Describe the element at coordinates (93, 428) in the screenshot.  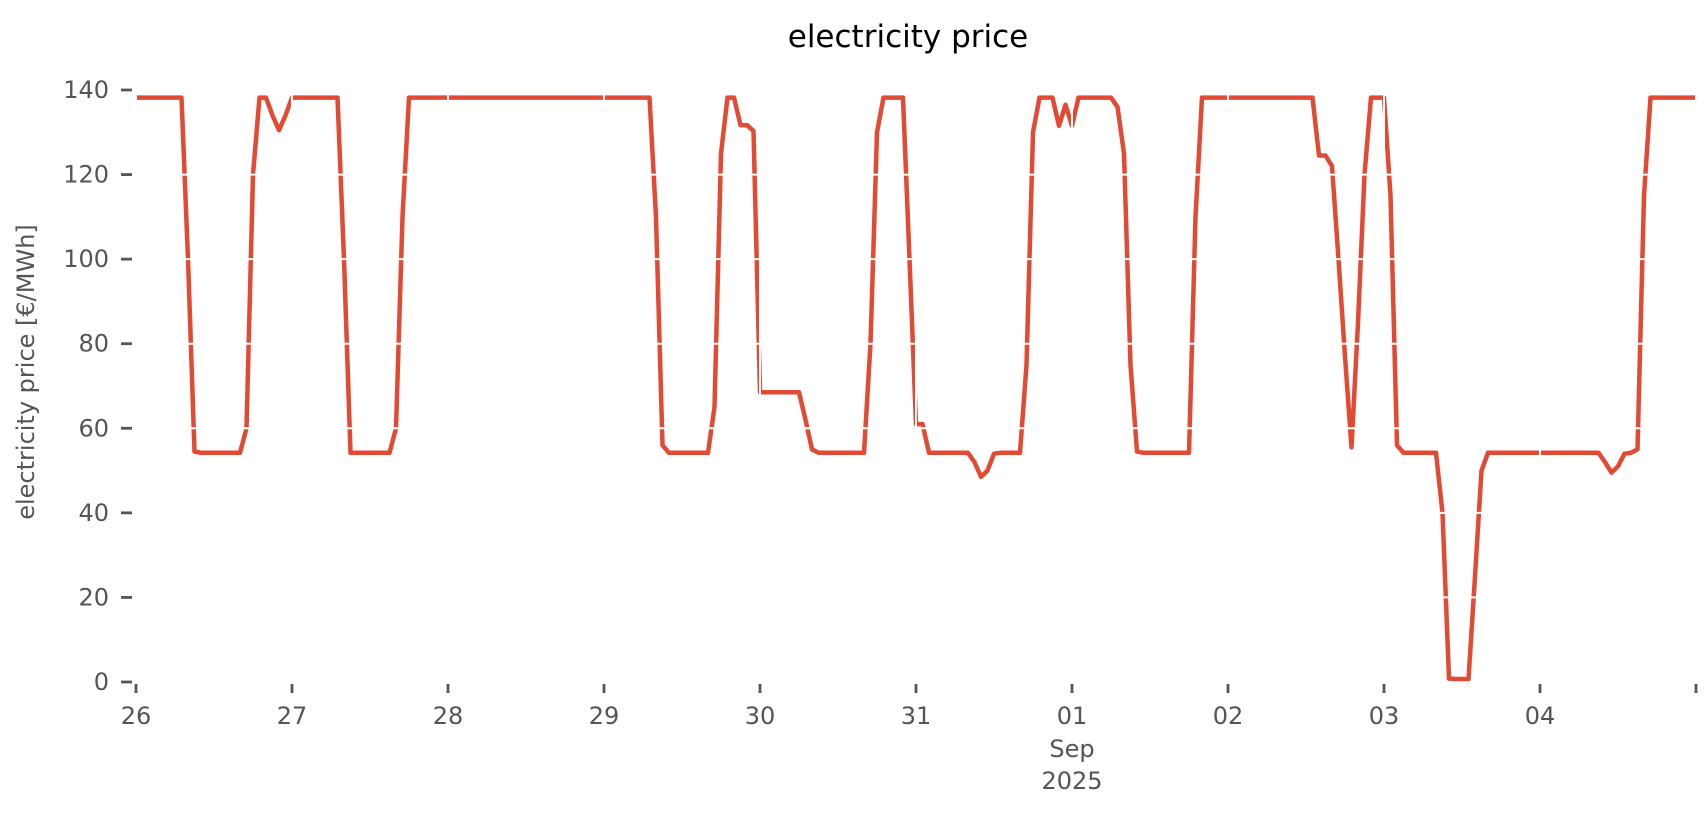
I see `y-tick-label: 60` at that location.